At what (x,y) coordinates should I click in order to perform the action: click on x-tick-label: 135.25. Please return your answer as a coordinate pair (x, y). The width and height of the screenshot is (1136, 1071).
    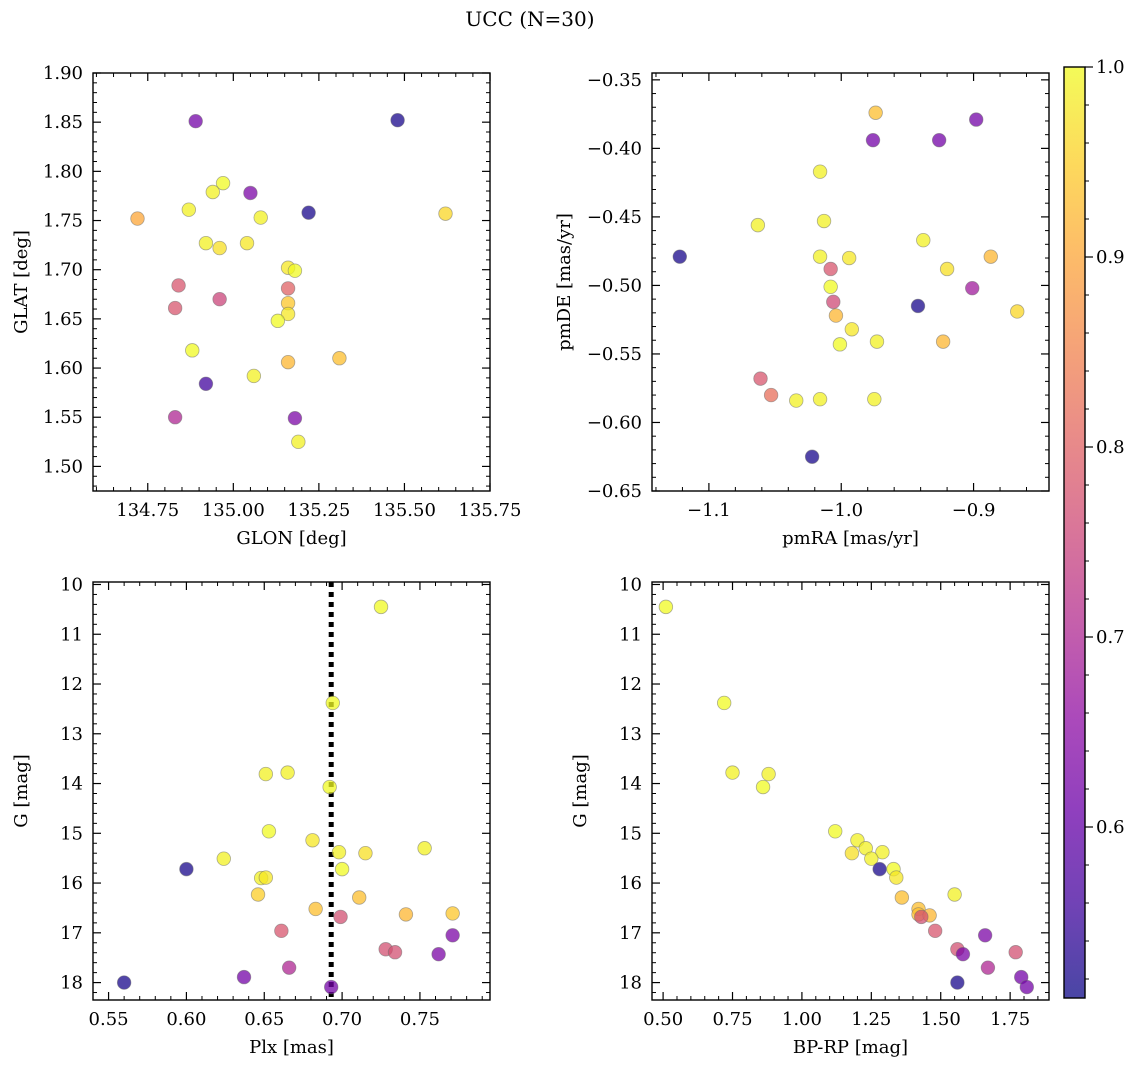
    Looking at the image, I should click on (318, 510).